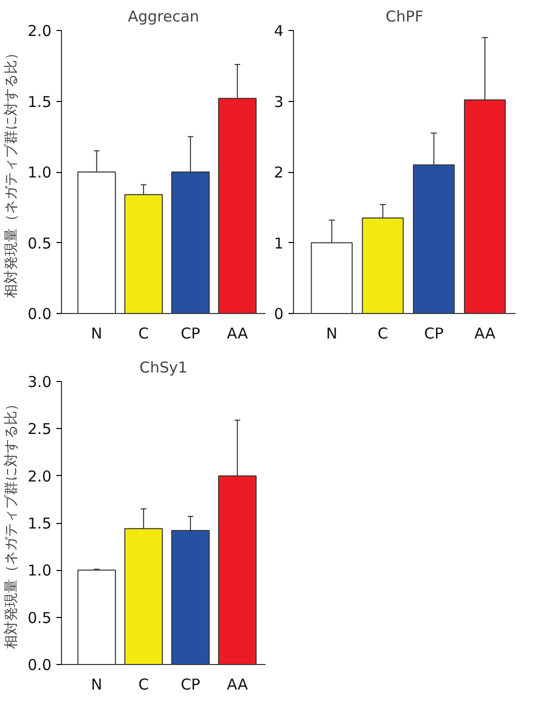 The image size is (541, 711). I want to click on chart-title: Aggrecan, so click(164, 17).